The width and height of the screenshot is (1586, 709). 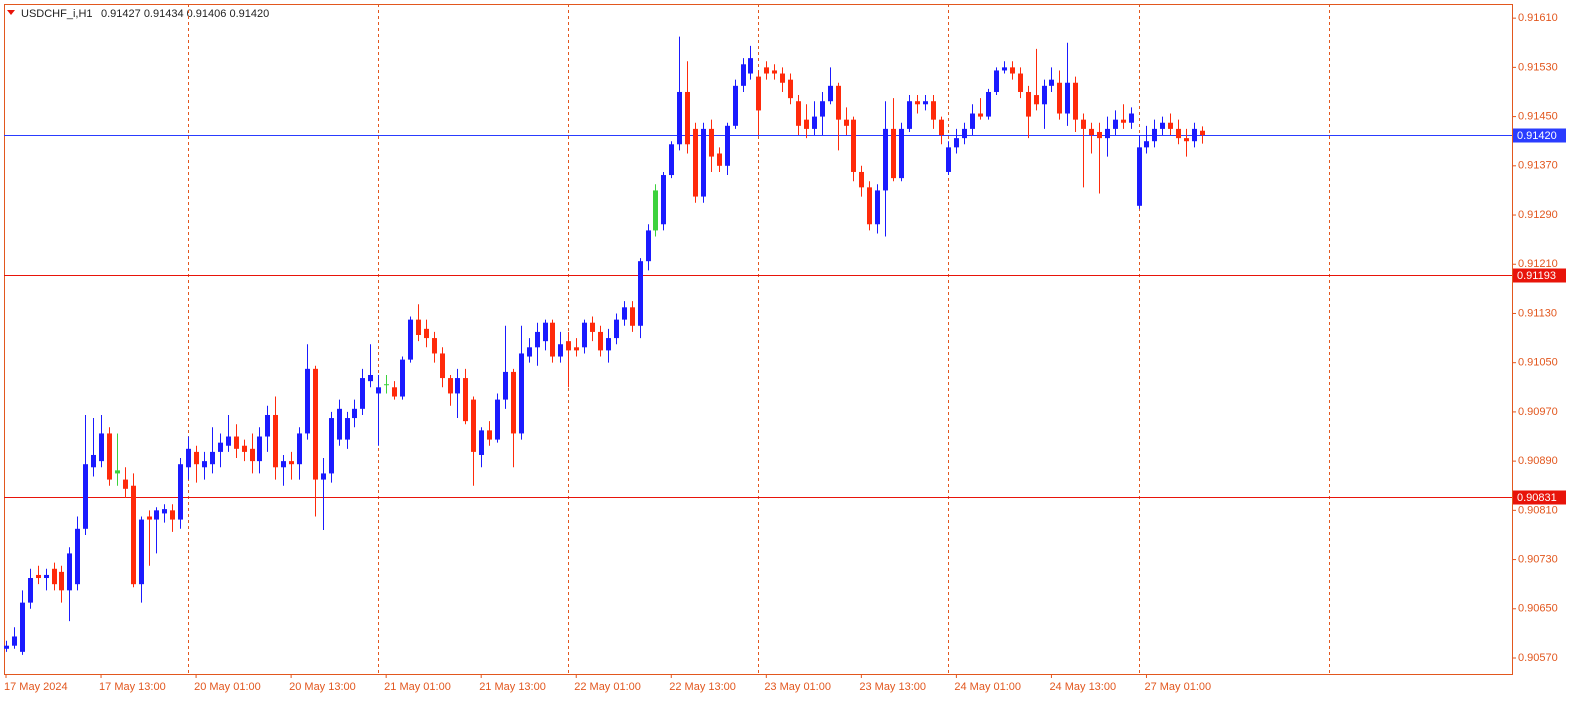 What do you see at coordinates (1538, 658) in the screenshot?
I see `y-tick-label: 0.90570` at bounding box center [1538, 658].